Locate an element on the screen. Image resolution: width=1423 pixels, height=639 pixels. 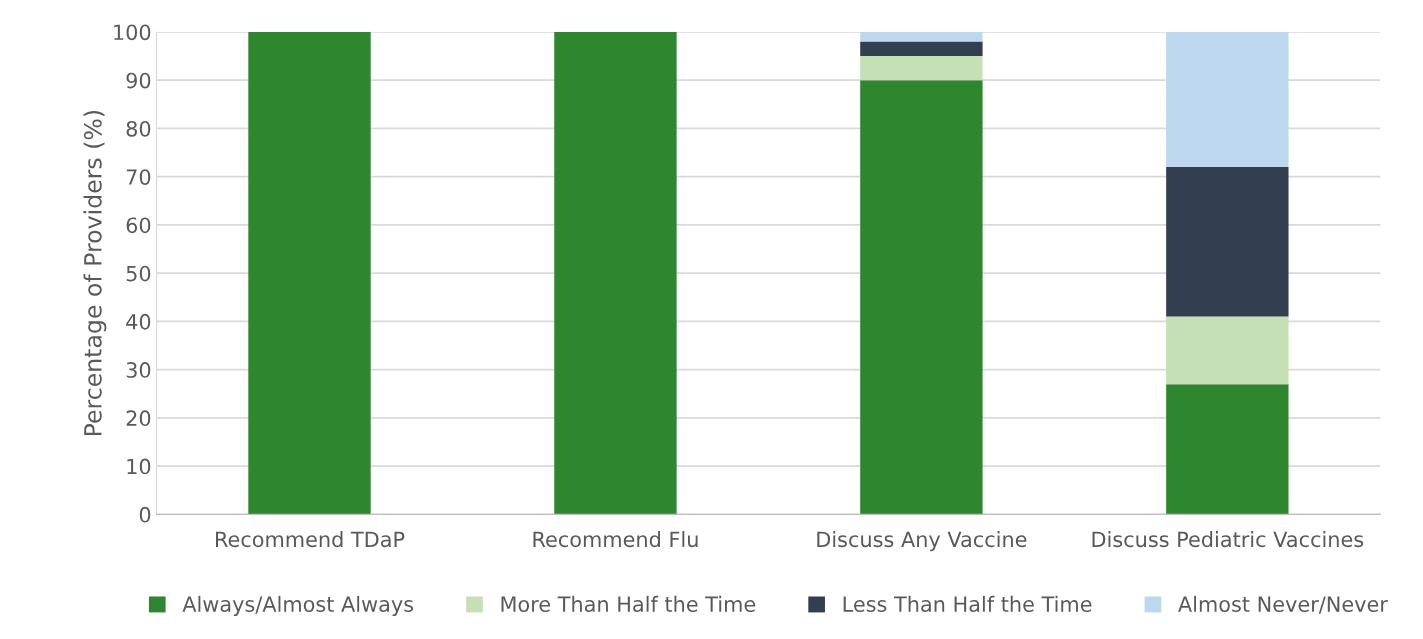
y-tick-label: 30 is located at coordinates (138, 370).